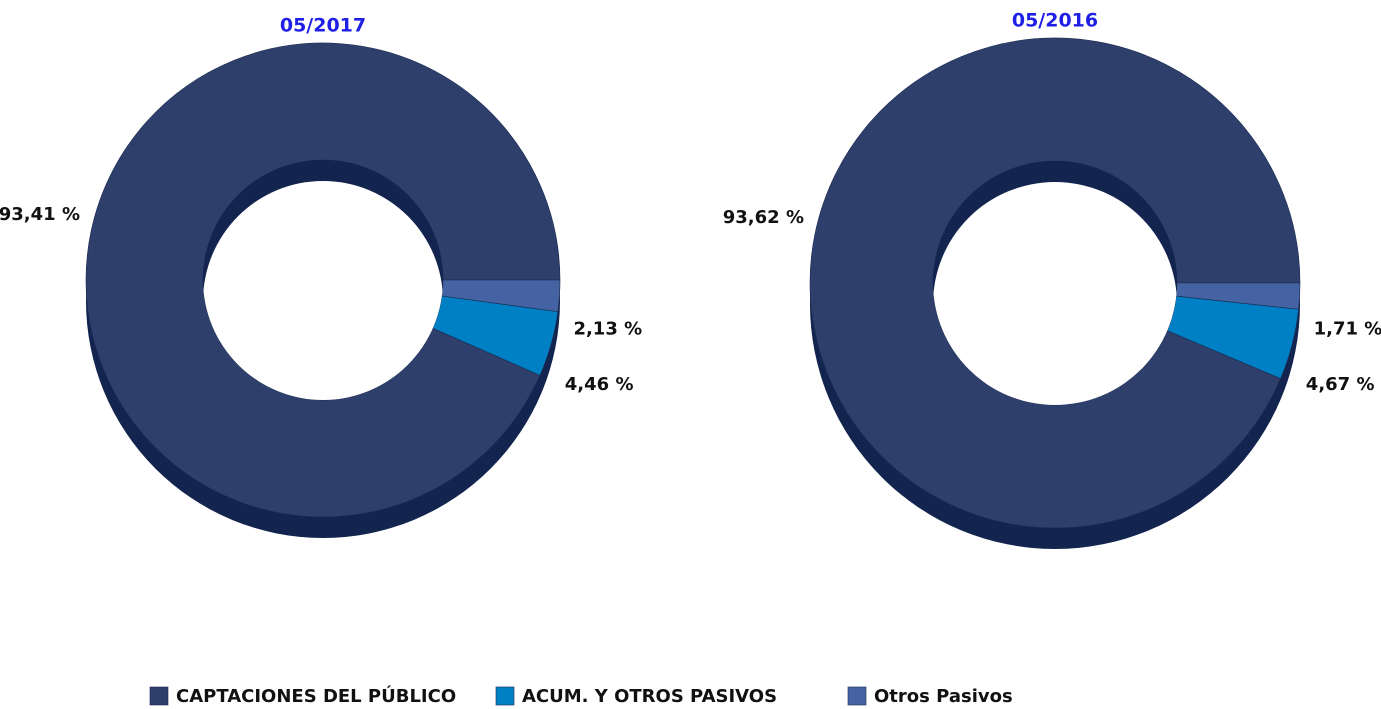 This screenshot has width=1381, height=709. What do you see at coordinates (763, 217) in the screenshot?
I see `data-label: 93,62 %` at bounding box center [763, 217].